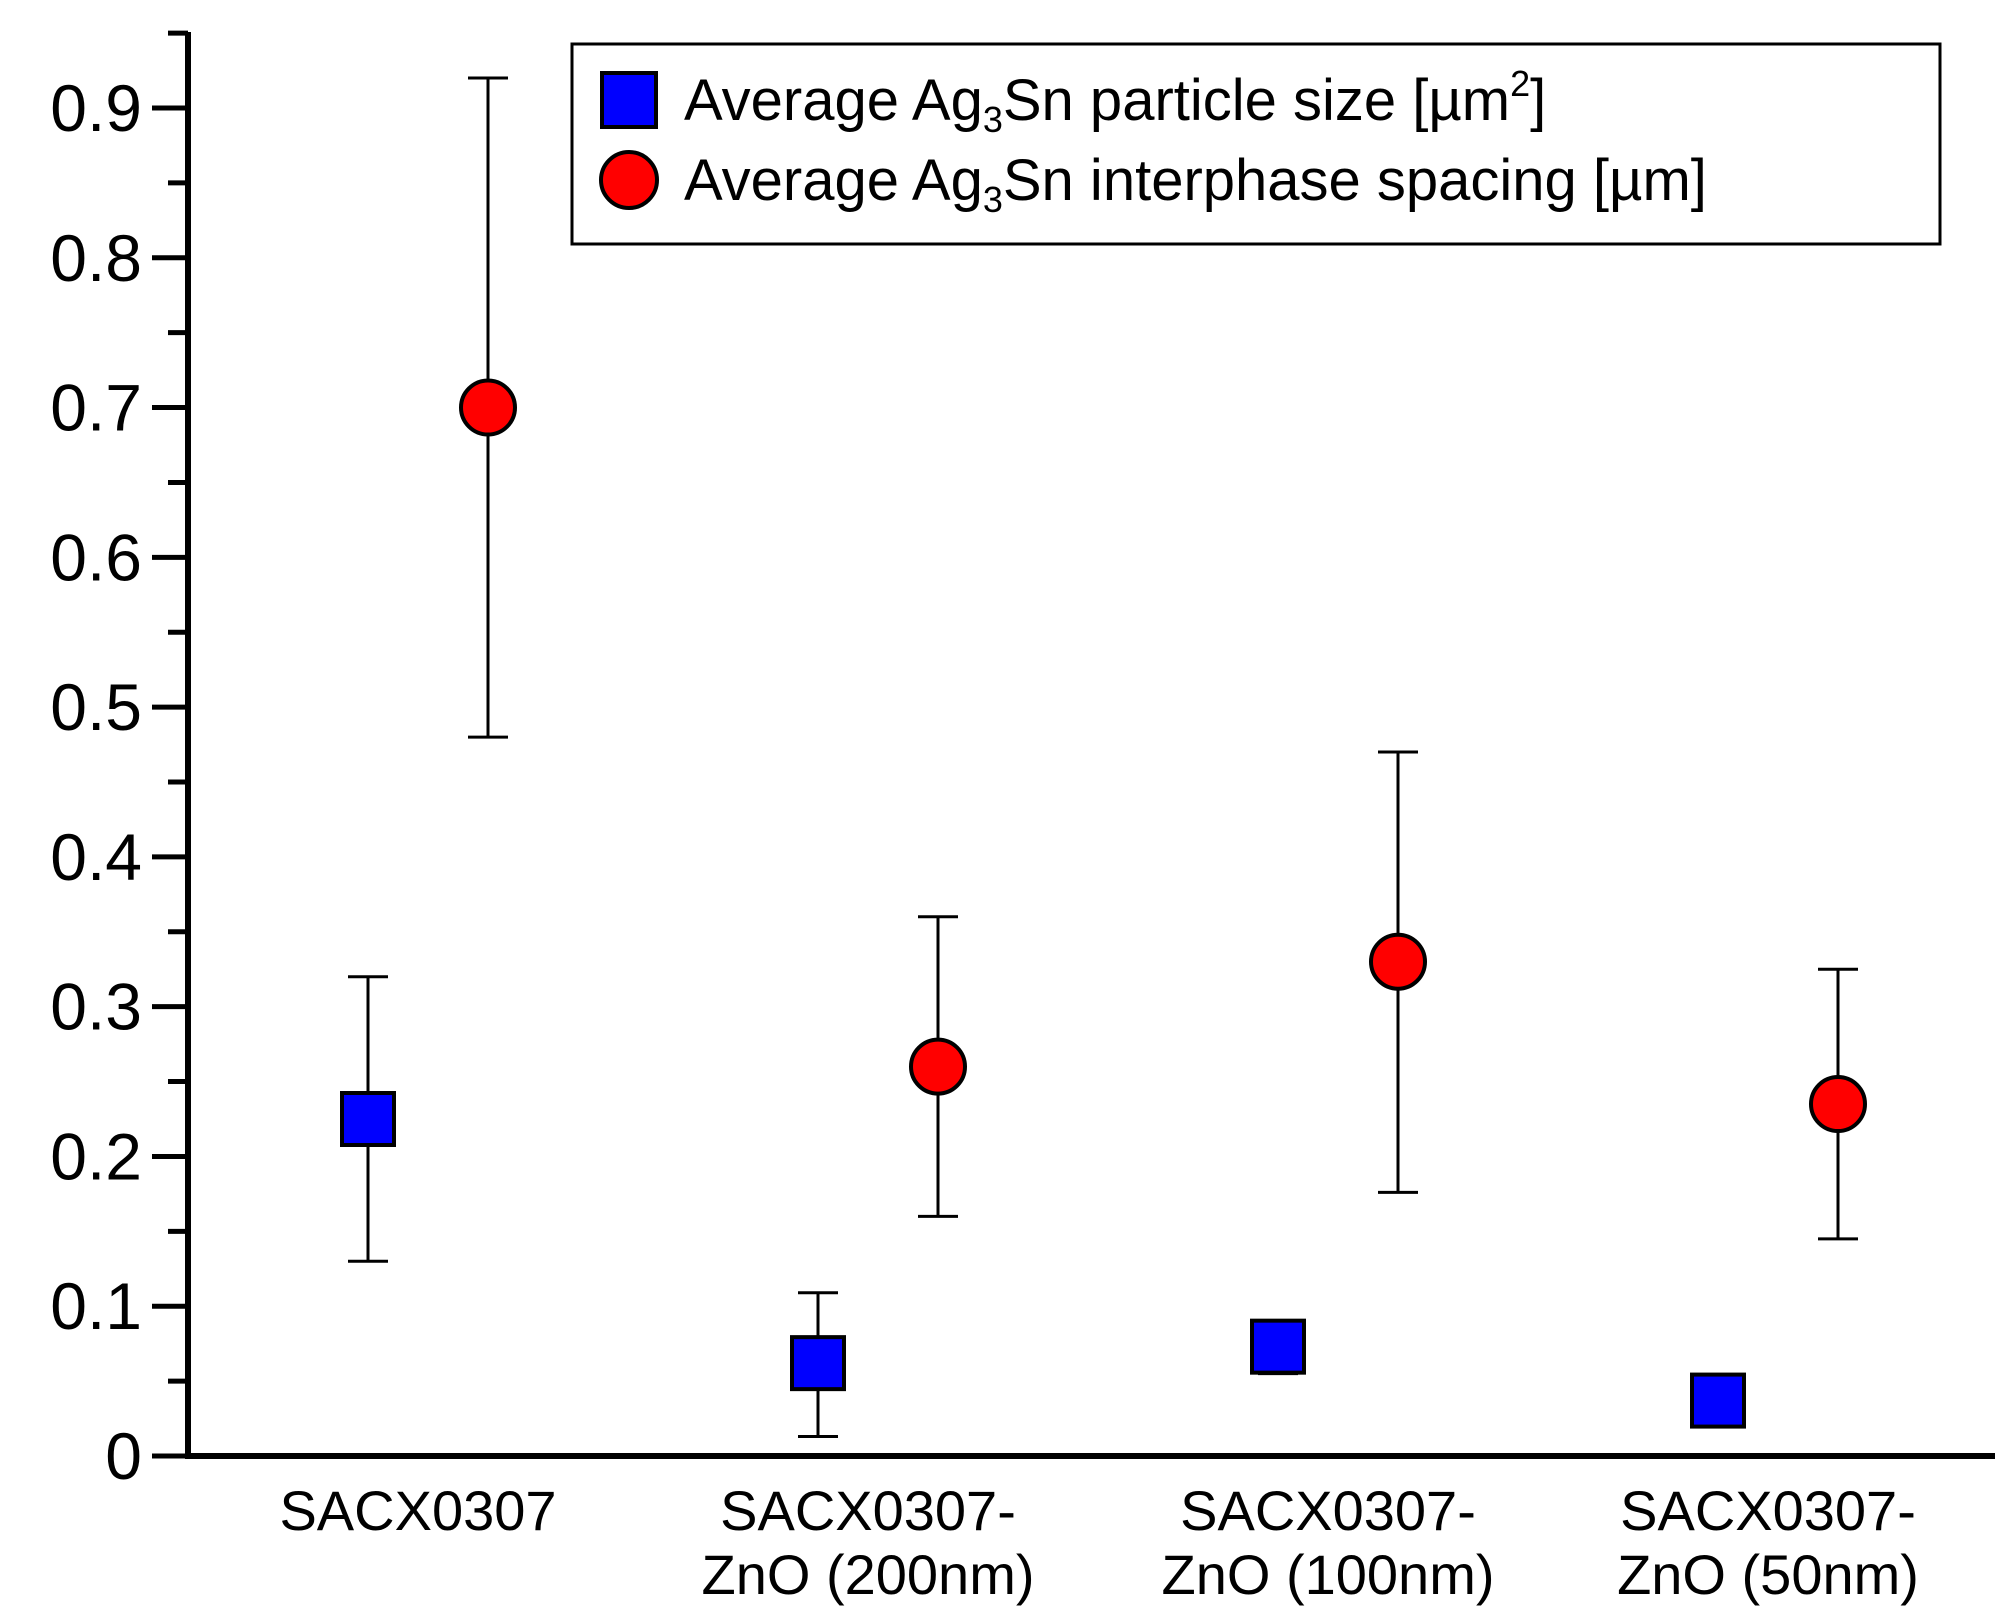 Image resolution: width=2006 pixels, height=1612 pixels. Describe the element at coordinates (96, 1156) in the screenshot. I see `y-tick-label: 0.2` at that location.